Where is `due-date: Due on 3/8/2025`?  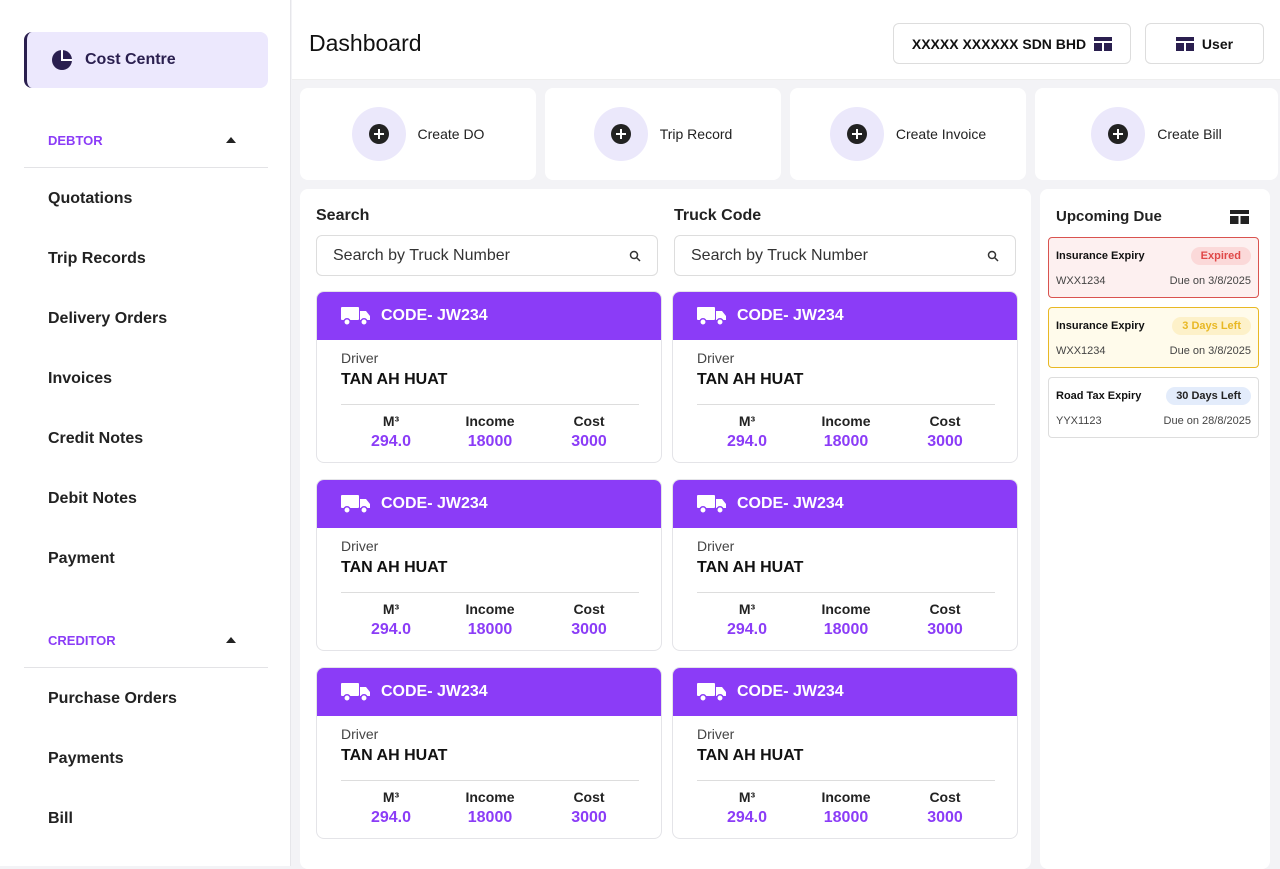
due-date: Due on 3/8/2025 is located at coordinates (1210, 351).